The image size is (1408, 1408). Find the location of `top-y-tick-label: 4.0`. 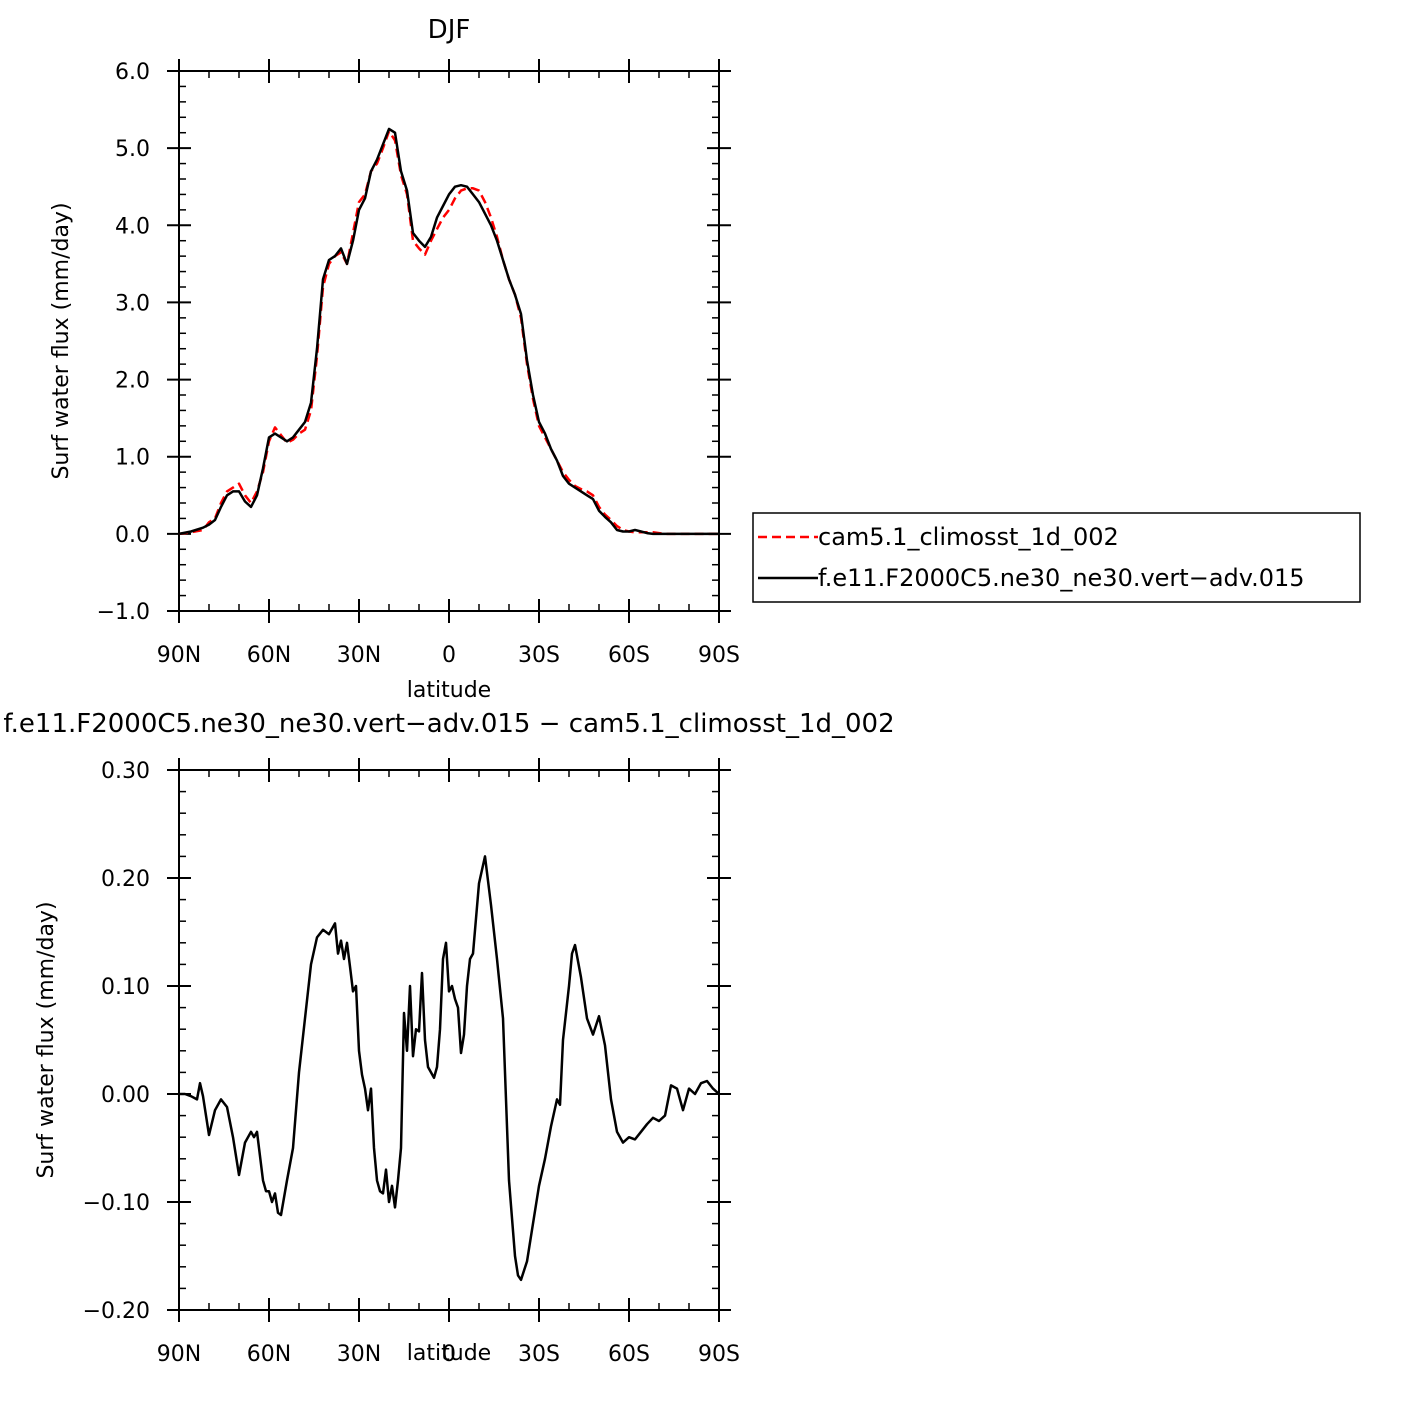

top-y-tick-label: 4.0 is located at coordinates (132, 226).